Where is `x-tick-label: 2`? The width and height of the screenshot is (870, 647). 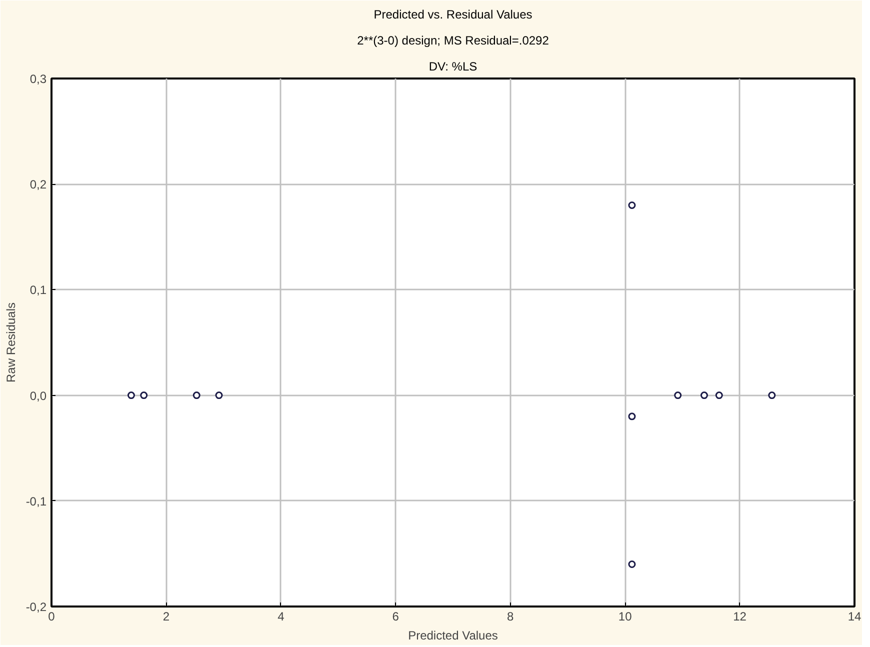
x-tick-label: 2 is located at coordinates (166, 617).